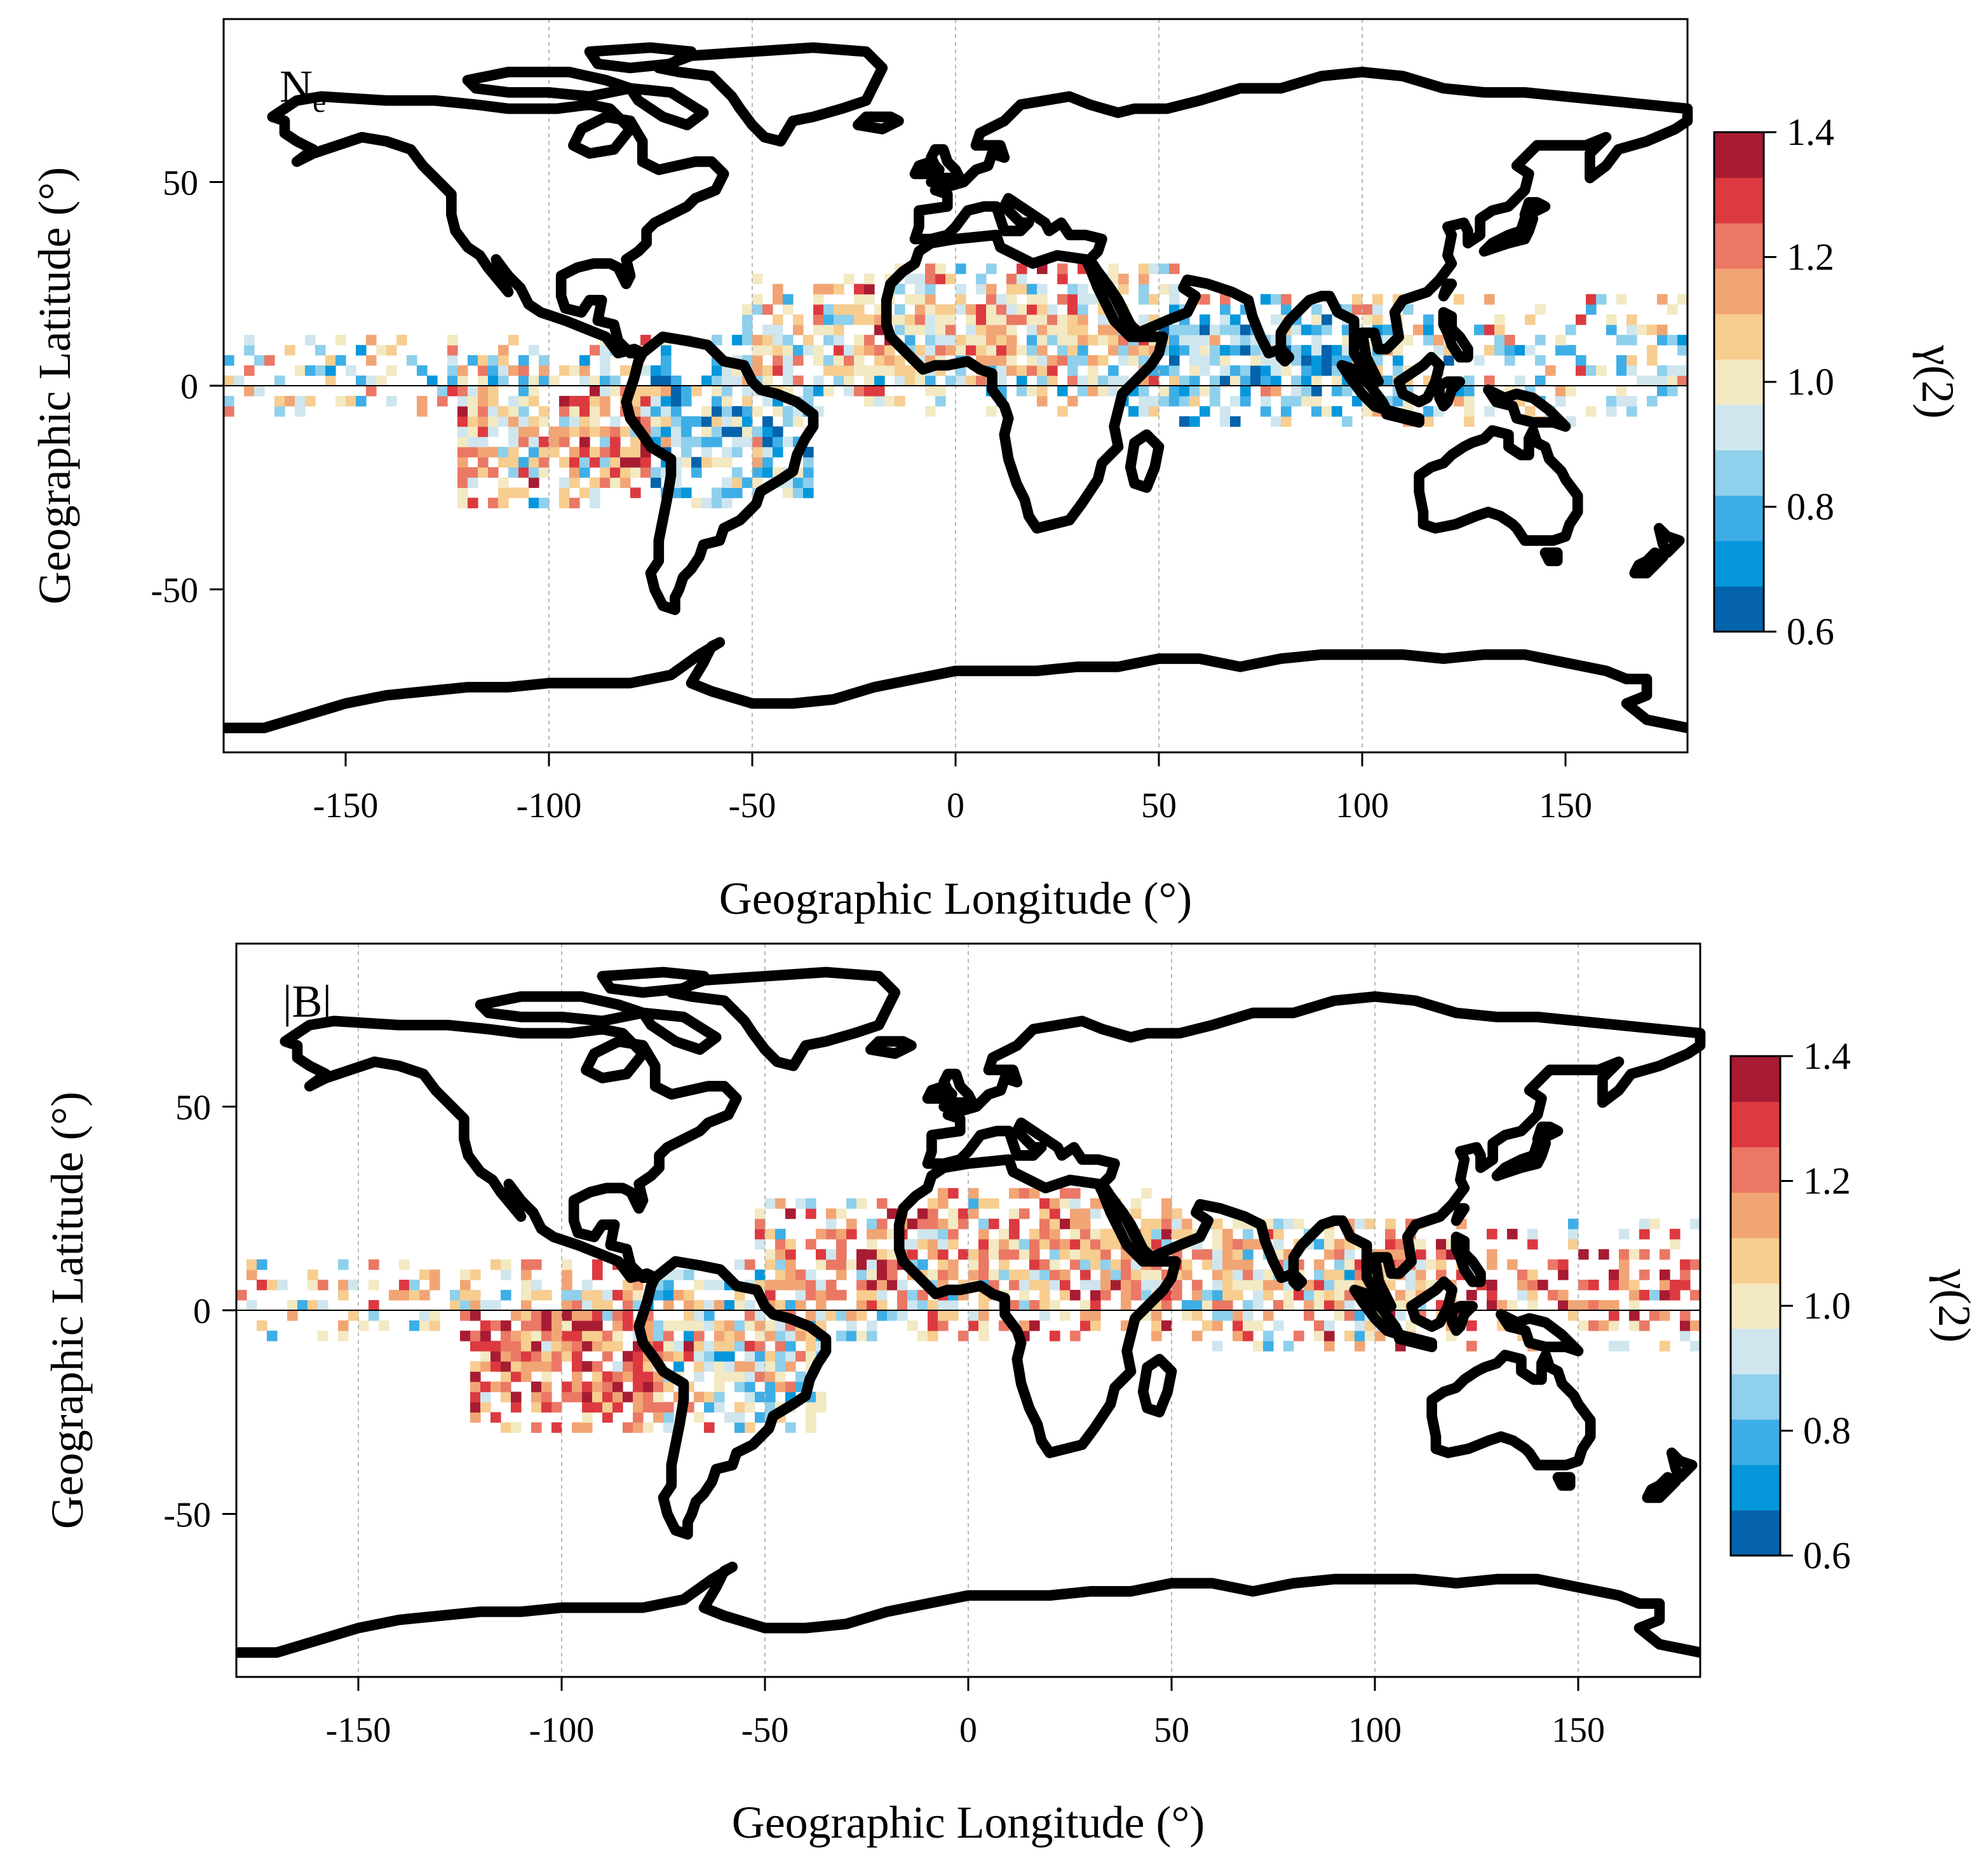 This screenshot has width=1988, height=1872. What do you see at coordinates (1756, 1215) in the screenshot?
I see `colorbar-segment` at bounding box center [1756, 1215].